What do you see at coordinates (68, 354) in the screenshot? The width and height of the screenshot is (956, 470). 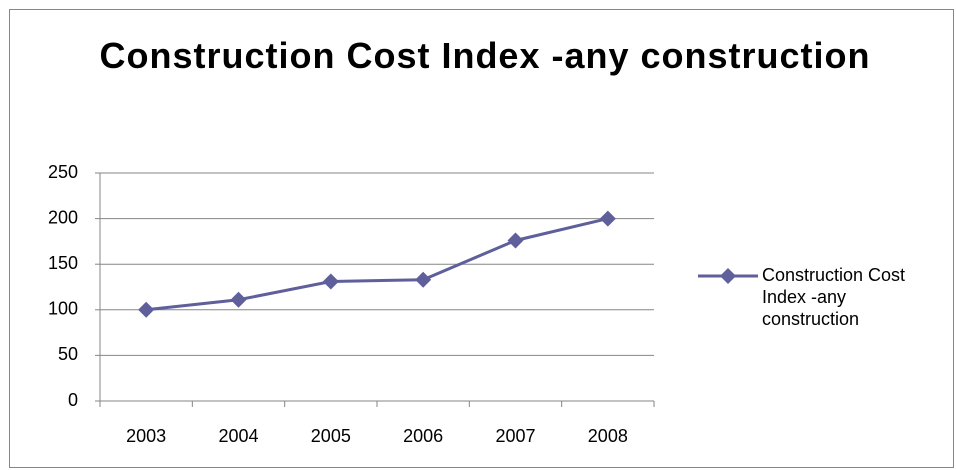 I see `y-tick-label: 50` at bounding box center [68, 354].